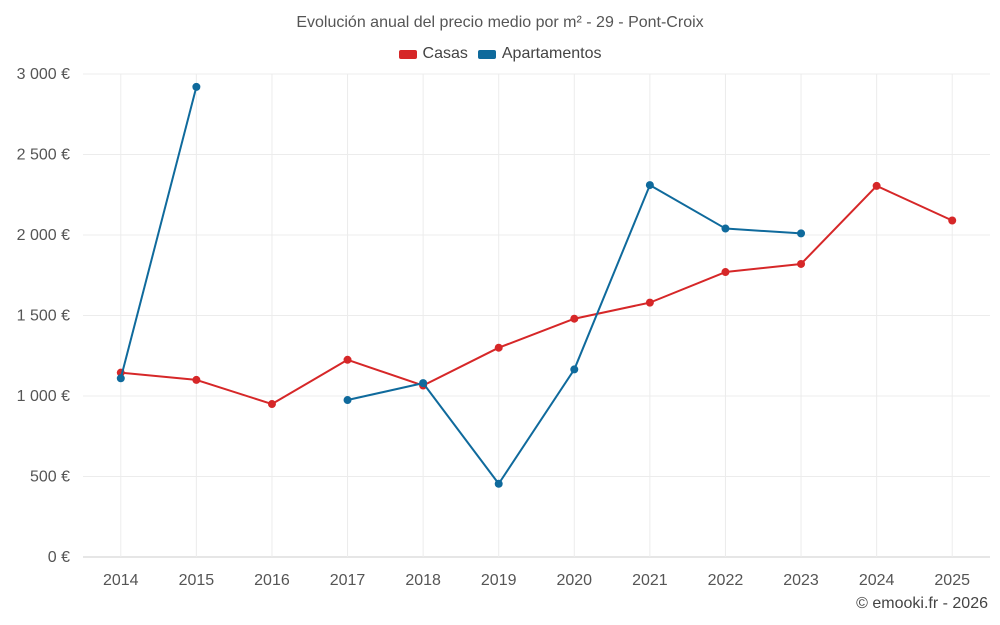  I want to click on legend-item-apartamentos: Apartamentos, so click(539, 54).